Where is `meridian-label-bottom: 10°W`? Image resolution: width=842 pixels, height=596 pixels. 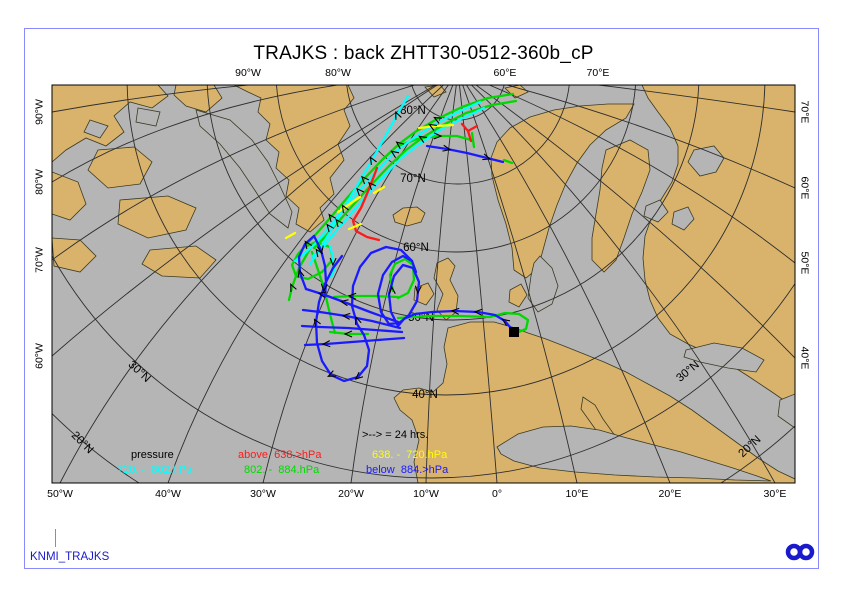
meridian-label-bottom: 10°W is located at coordinates (426, 494).